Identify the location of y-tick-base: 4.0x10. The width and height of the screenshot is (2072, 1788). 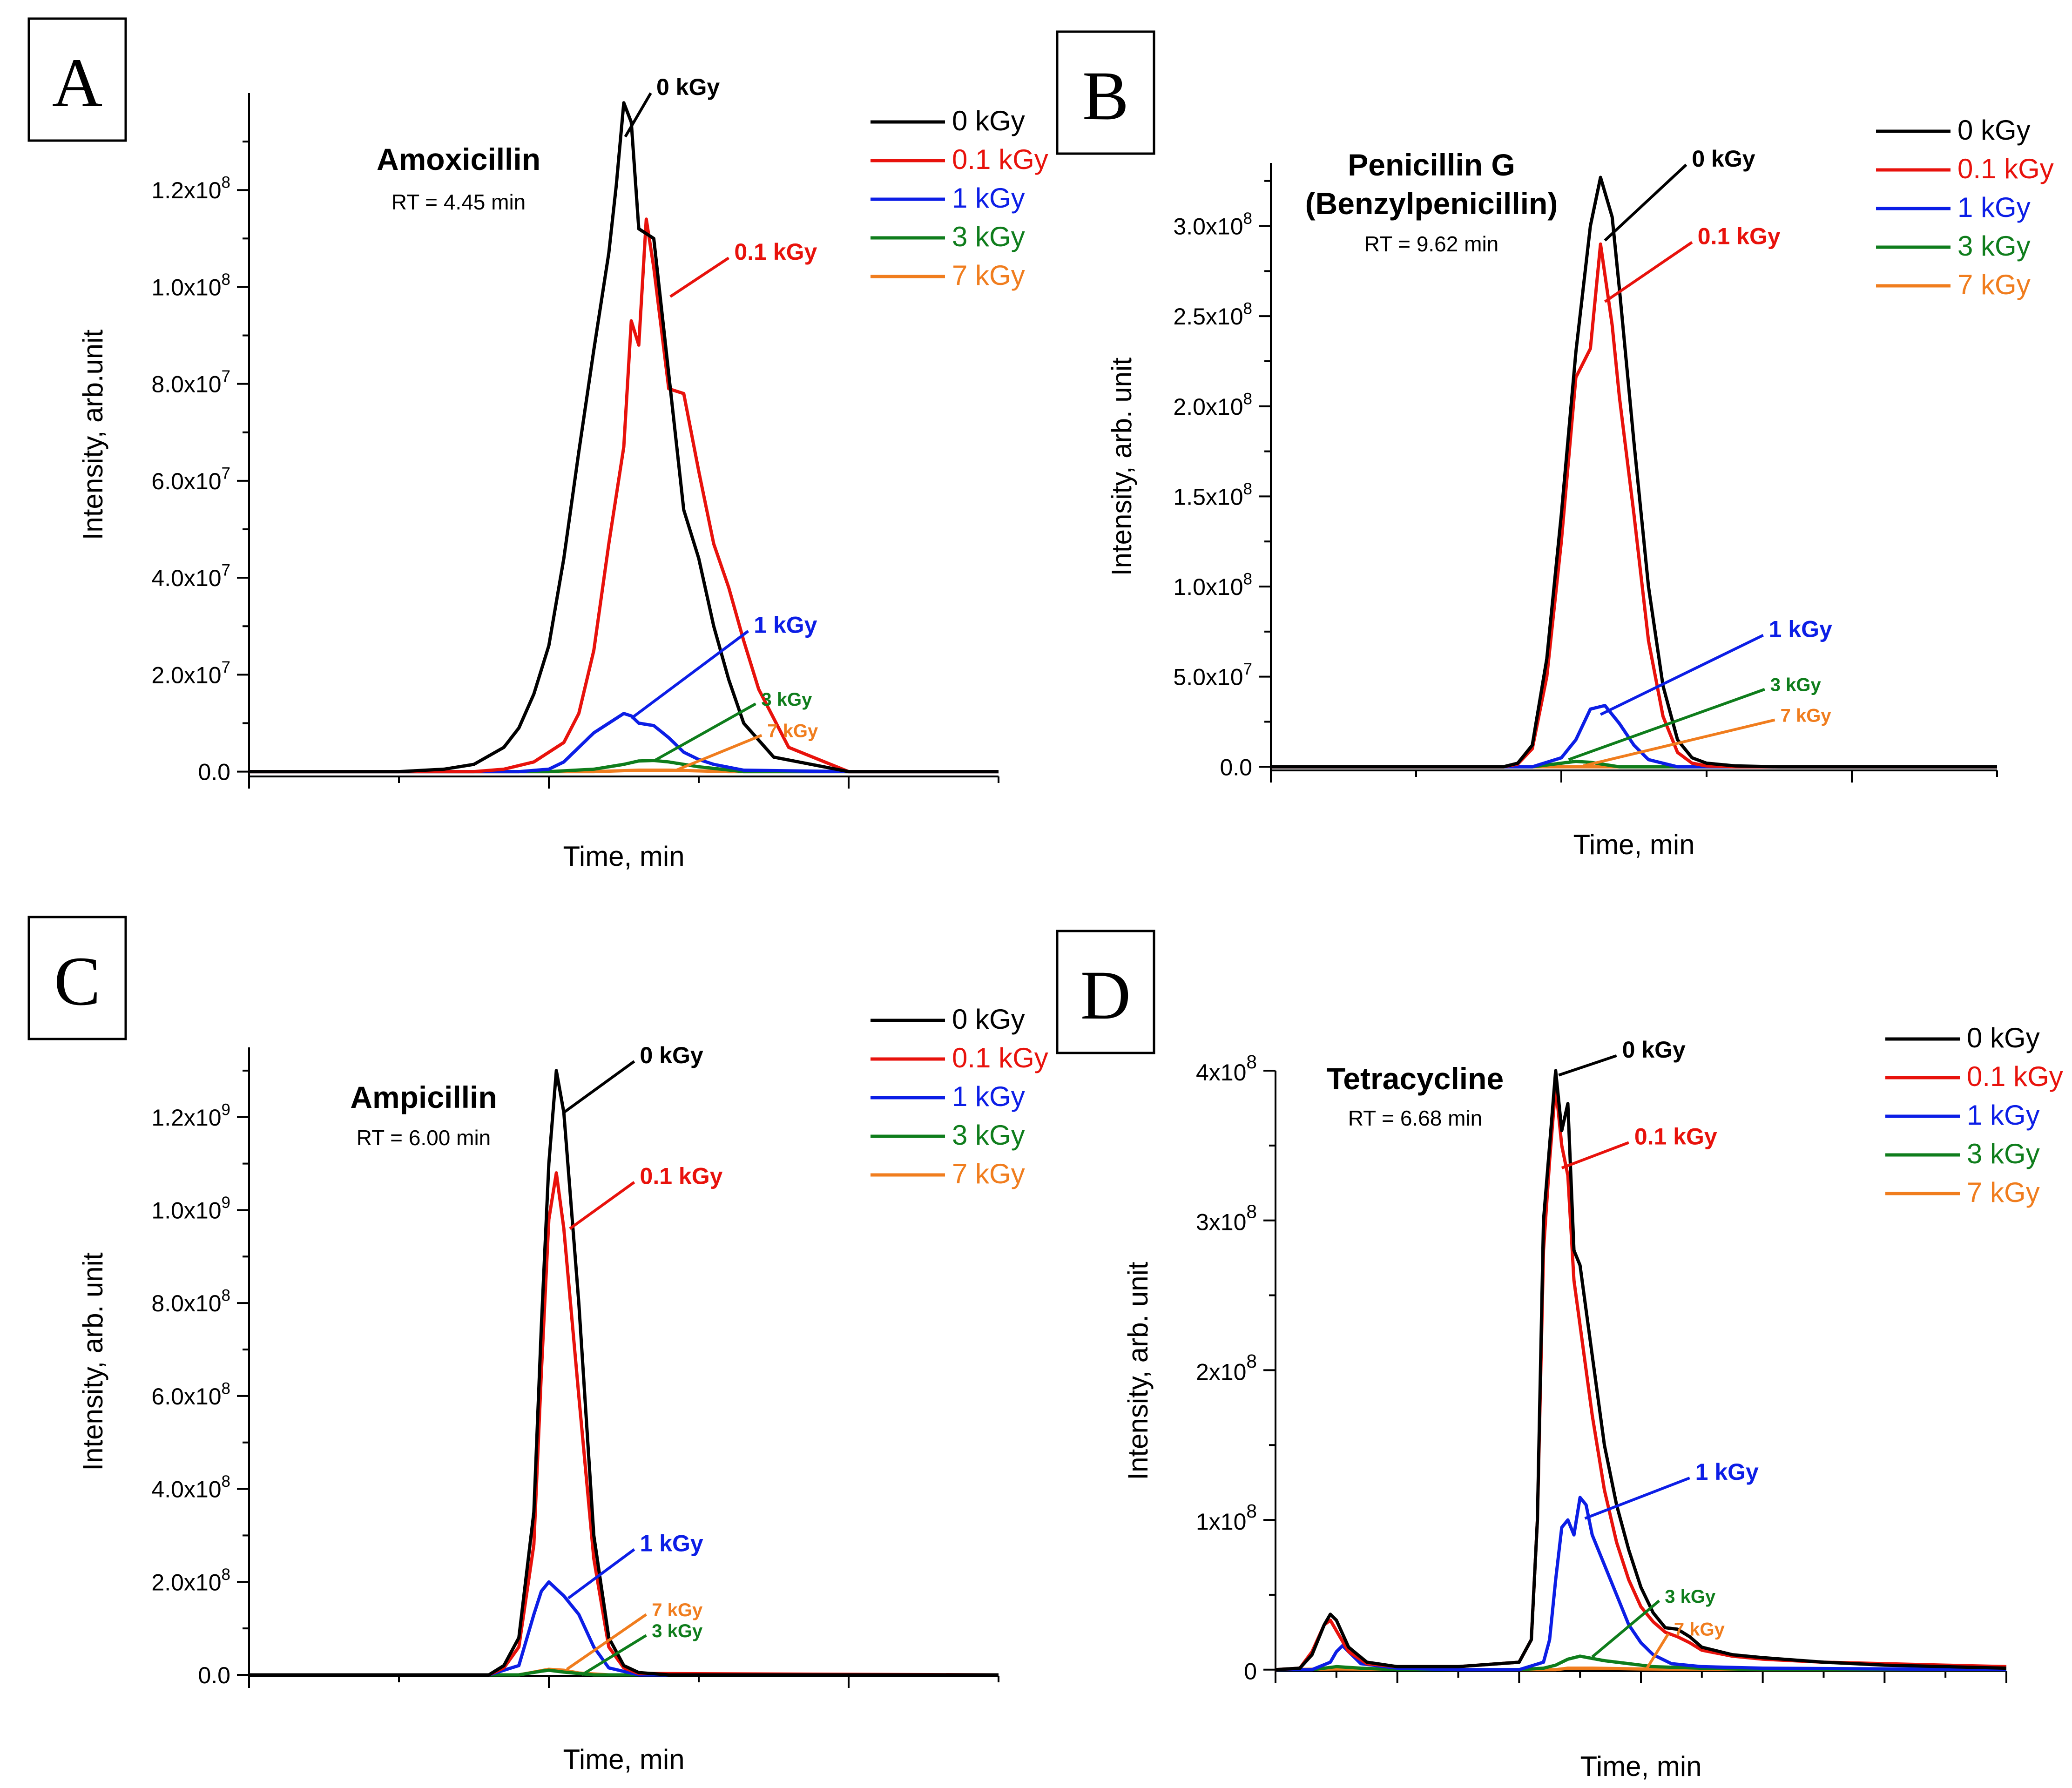
(186, 1490).